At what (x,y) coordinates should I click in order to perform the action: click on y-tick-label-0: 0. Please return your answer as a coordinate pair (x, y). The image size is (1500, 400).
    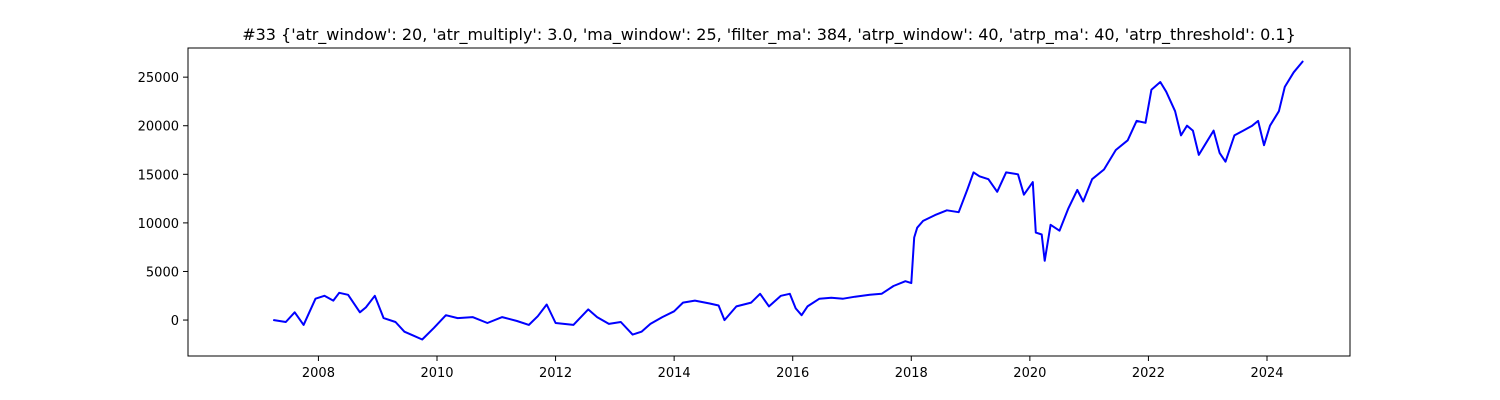
    Looking at the image, I should click on (175, 321).